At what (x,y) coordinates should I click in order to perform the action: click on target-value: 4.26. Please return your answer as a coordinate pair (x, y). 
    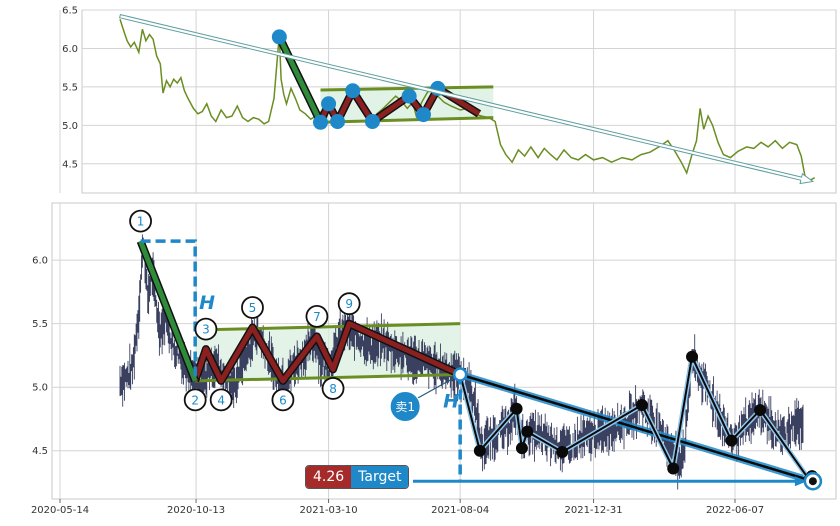
    Looking at the image, I should click on (329, 477).